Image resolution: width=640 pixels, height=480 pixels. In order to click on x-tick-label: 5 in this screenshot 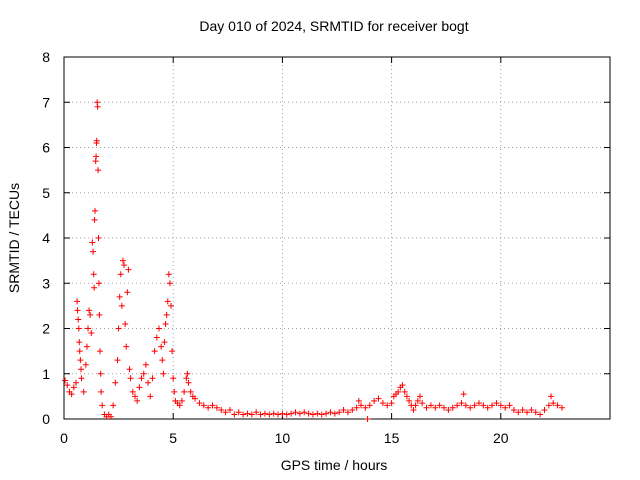, I will do `click(173, 438)`.